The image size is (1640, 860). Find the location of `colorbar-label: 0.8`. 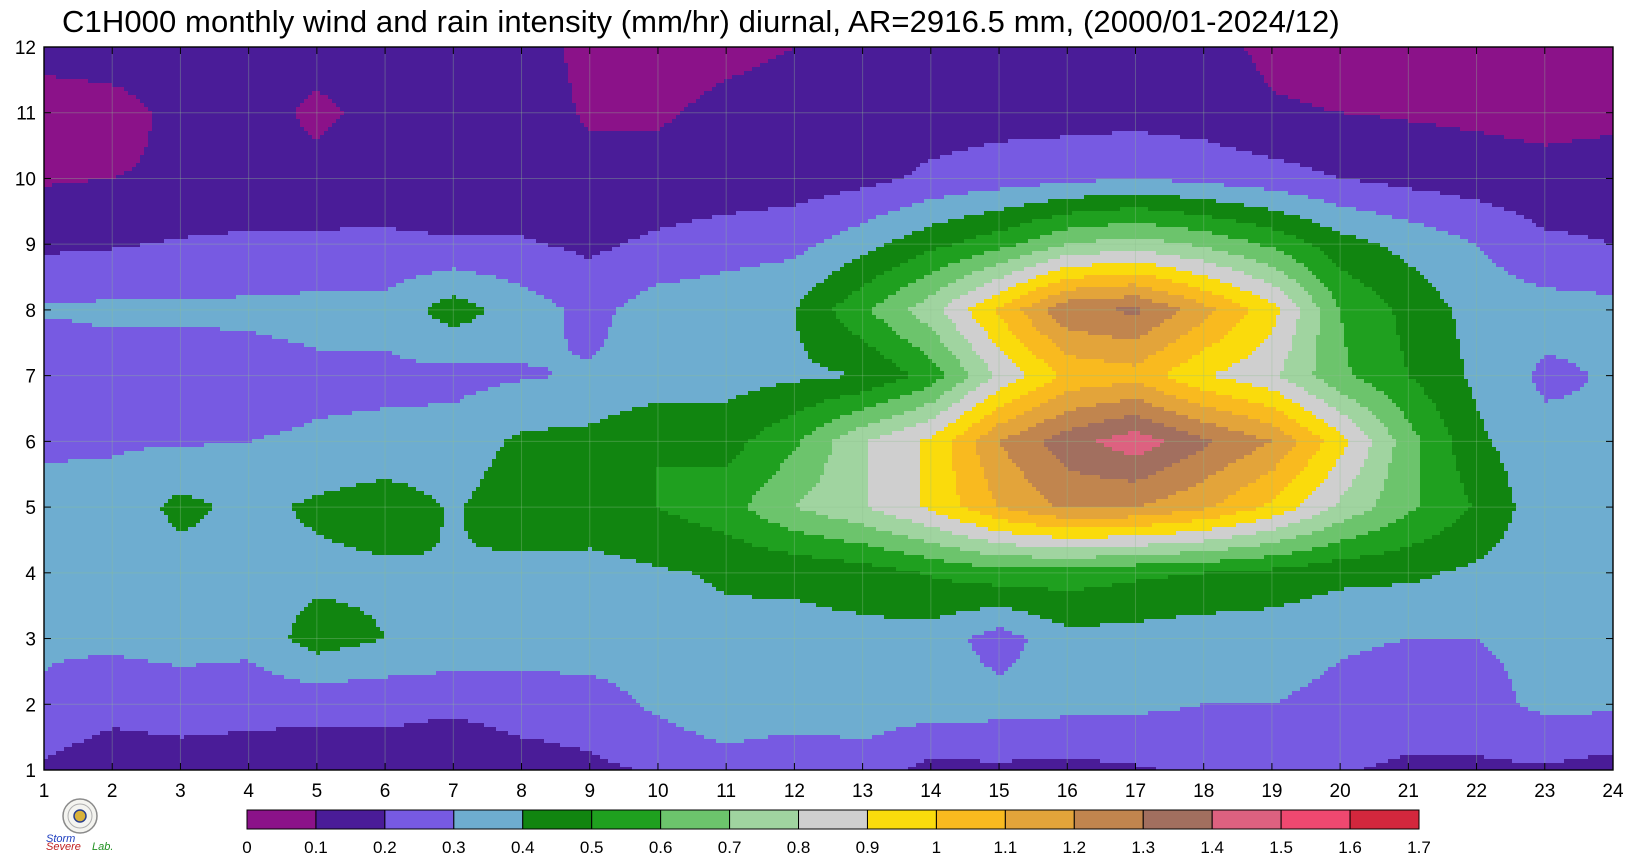

colorbar-label: 0.8 is located at coordinates (799, 847).